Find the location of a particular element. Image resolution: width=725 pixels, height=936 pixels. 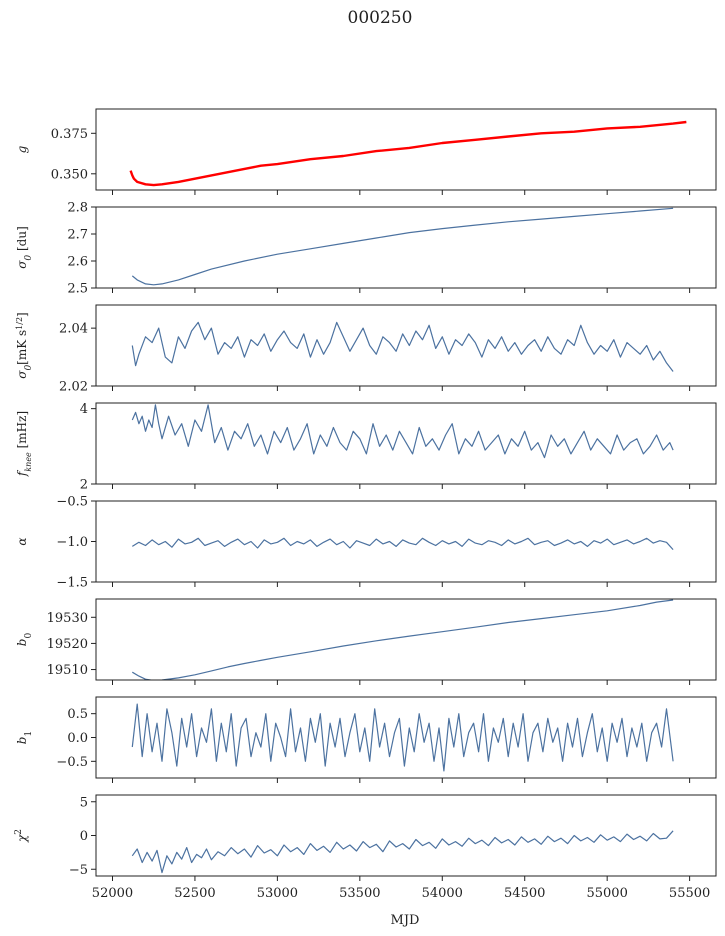

y-tick-label: −5 is located at coordinates (78, 870).